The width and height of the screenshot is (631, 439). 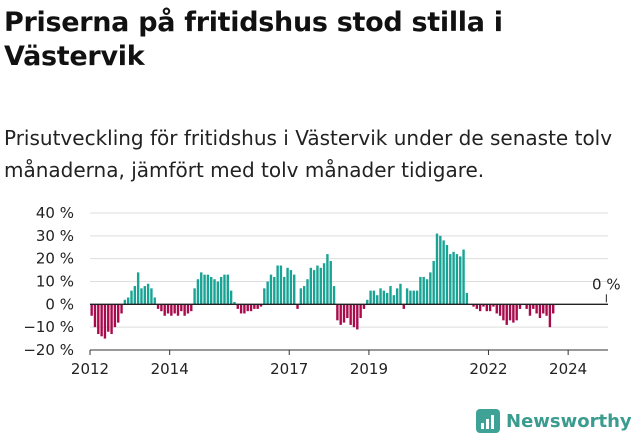 What do you see at coordinates (488, 369) in the screenshot?
I see `x-tick-label: 2022` at bounding box center [488, 369].